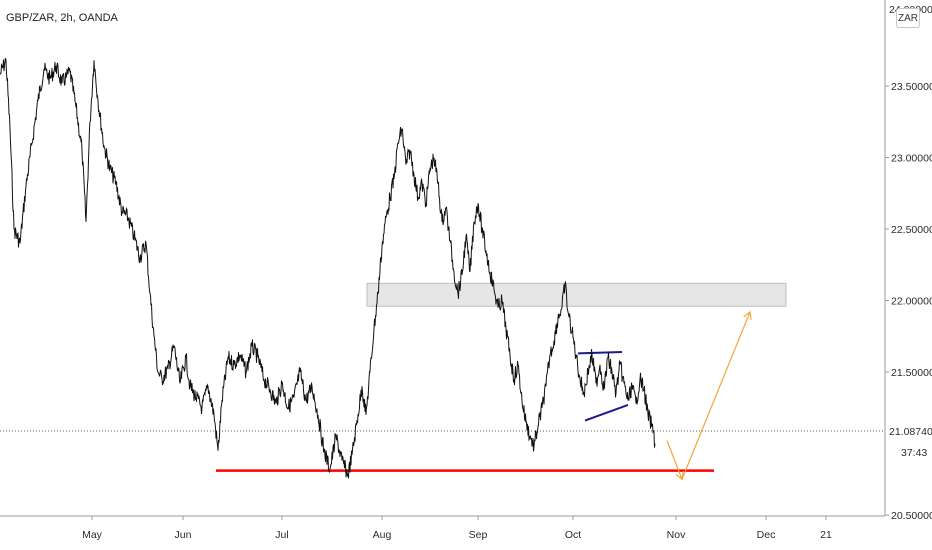  I want to click on y-tick-label: 23.00000, so click(911, 159).